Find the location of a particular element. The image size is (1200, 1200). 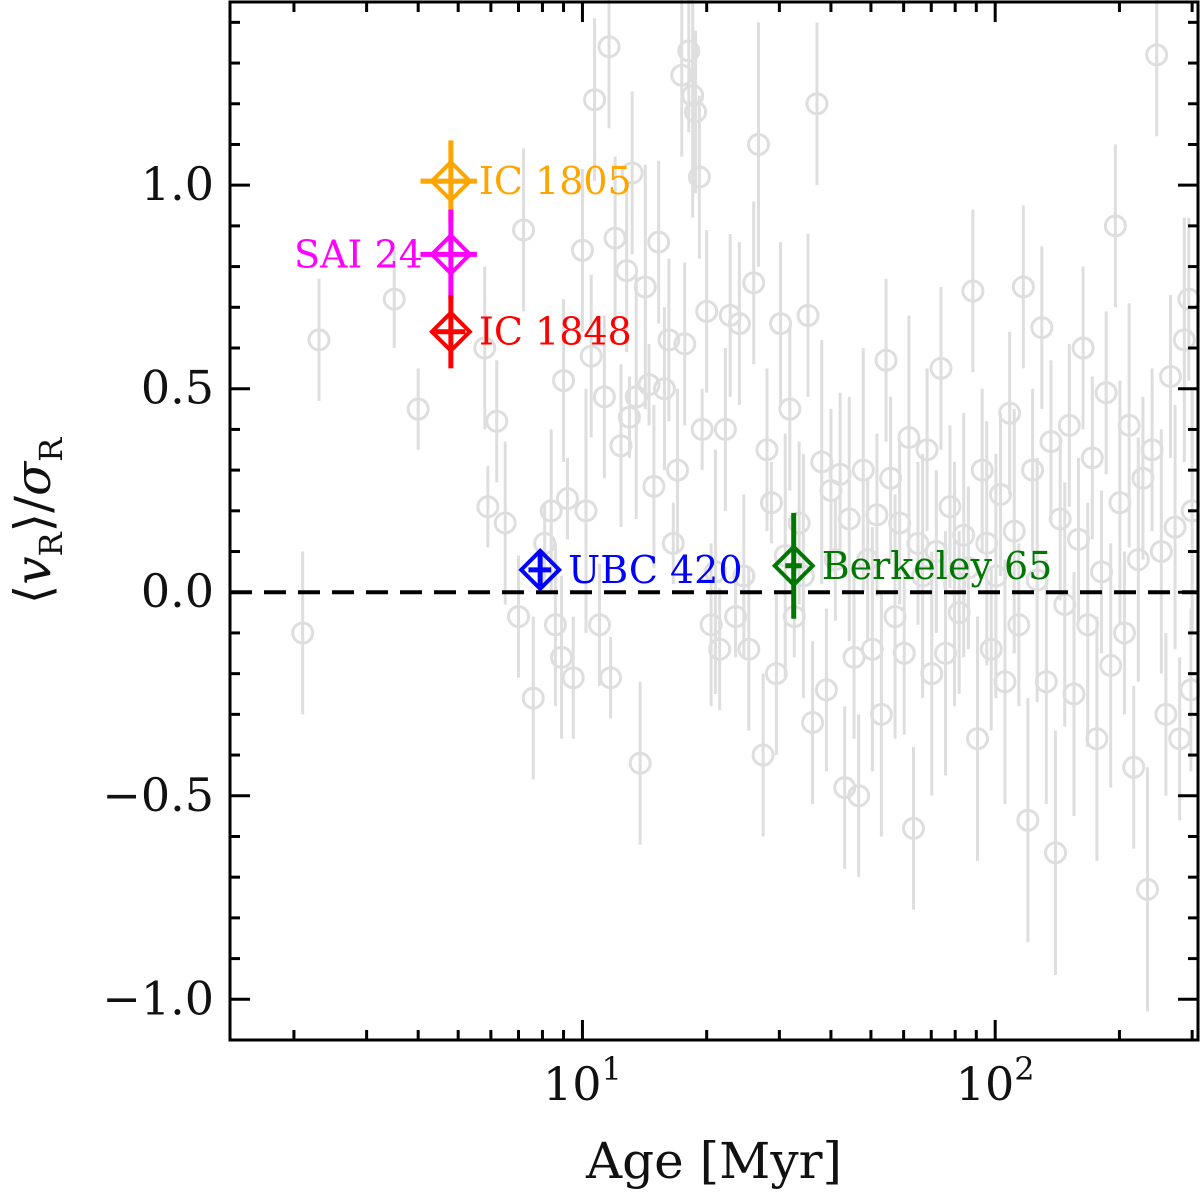

highlight-label: IC 1805 is located at coordinates (555, 181).